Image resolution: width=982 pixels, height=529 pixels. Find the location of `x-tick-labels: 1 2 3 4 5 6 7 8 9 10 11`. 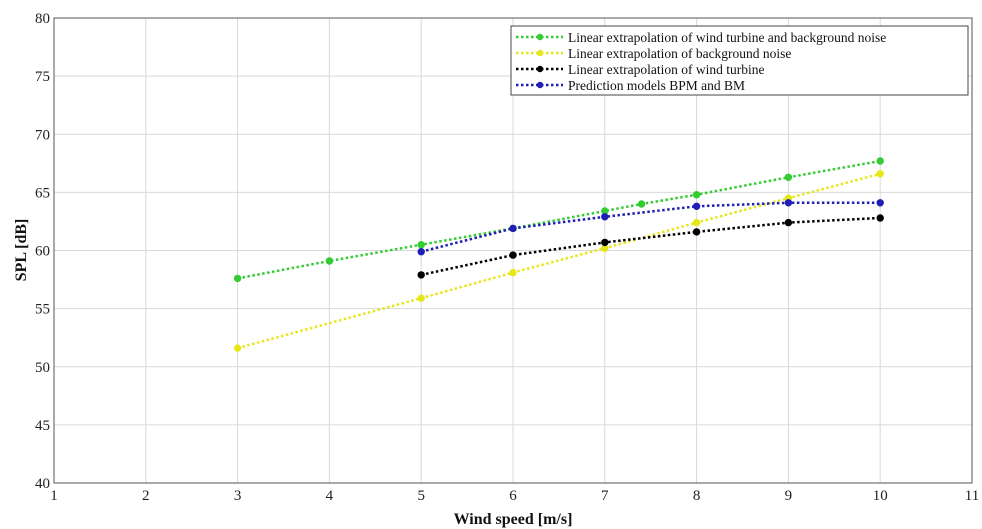

x-tick-labels: 1 2 3 4 5 6 7 8 9 10 11 is located at coordinates (514, 496).